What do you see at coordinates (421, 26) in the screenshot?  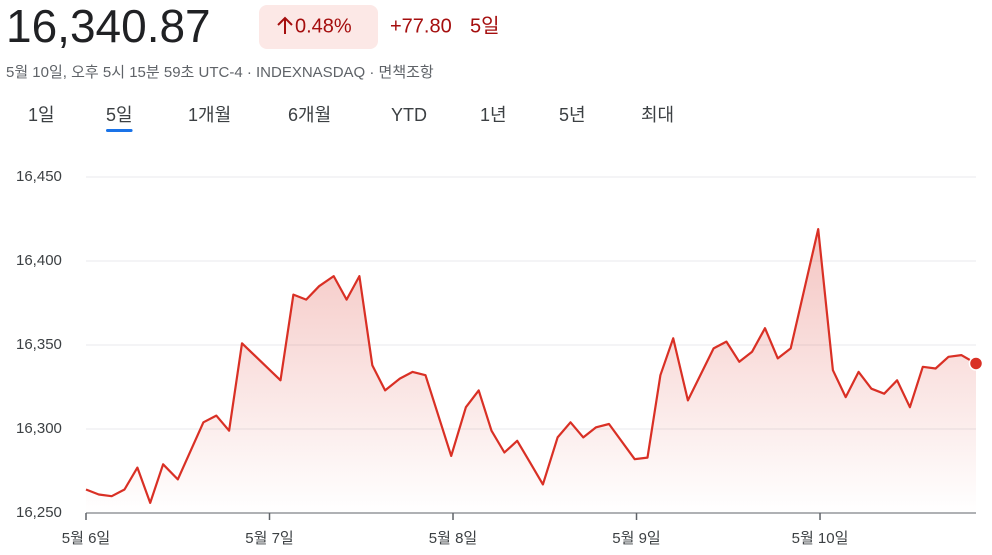 I see `change: +77.80` at bounding box center [421, 26].